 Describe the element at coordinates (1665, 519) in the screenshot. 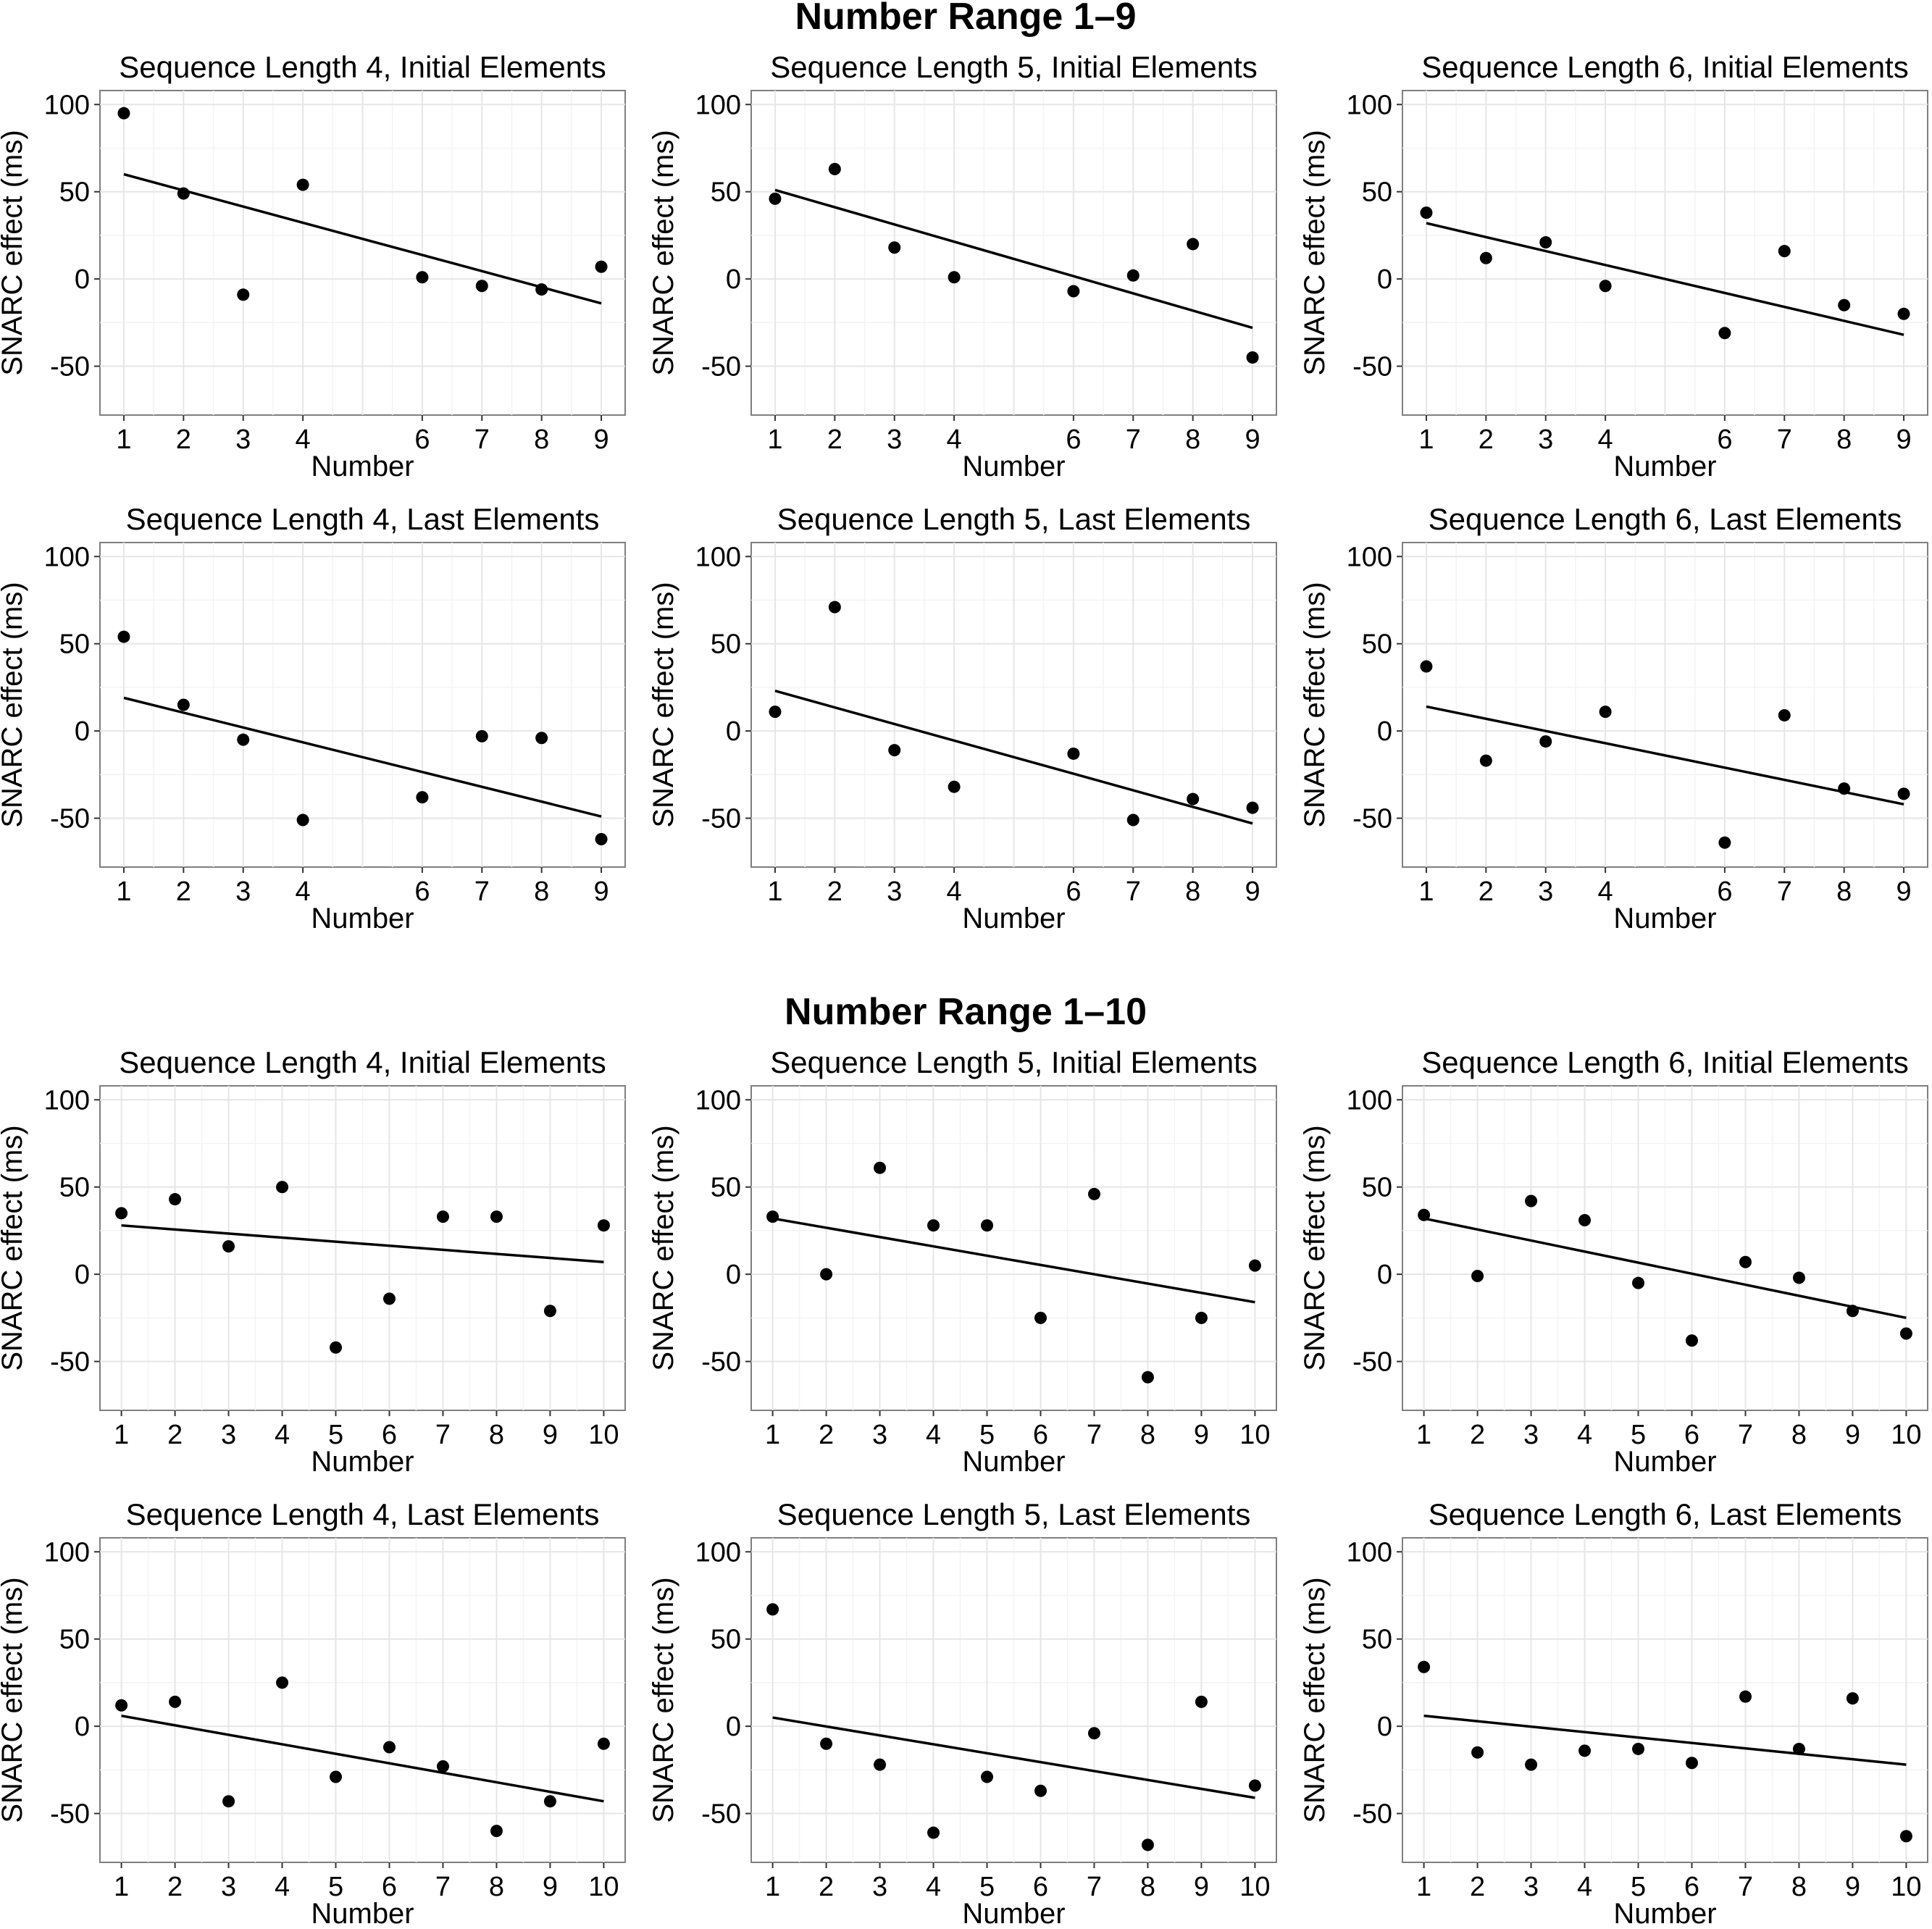

I see `panel-title: Sequence Length 6, Last Elements` at that location.